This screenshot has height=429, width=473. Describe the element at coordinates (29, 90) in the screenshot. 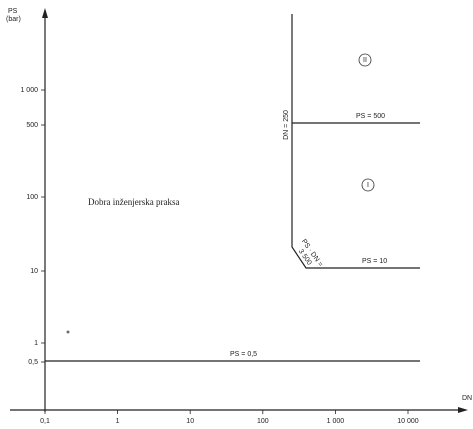

I see `y-tick-label: 1 000` at that location.